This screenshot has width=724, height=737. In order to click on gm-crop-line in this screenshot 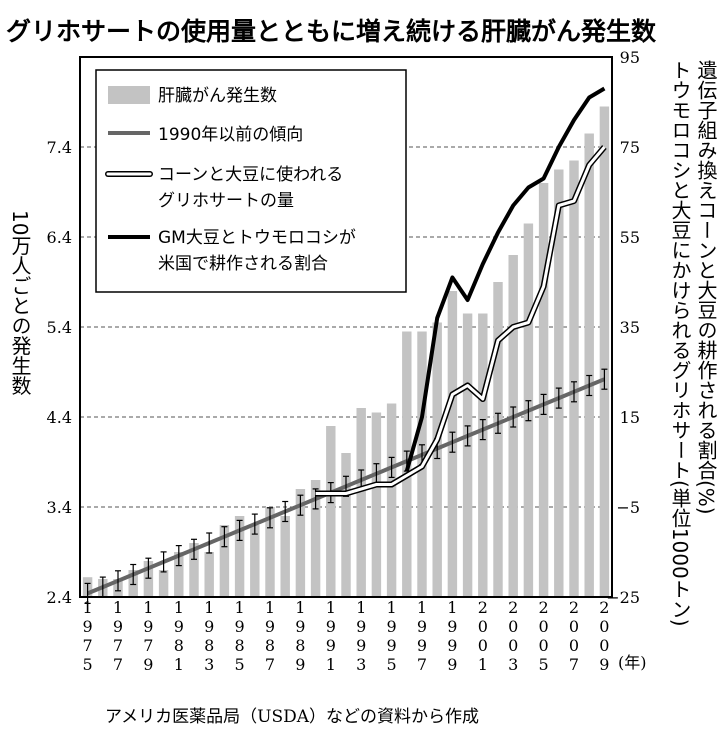, I will do `click(505, 279)`.